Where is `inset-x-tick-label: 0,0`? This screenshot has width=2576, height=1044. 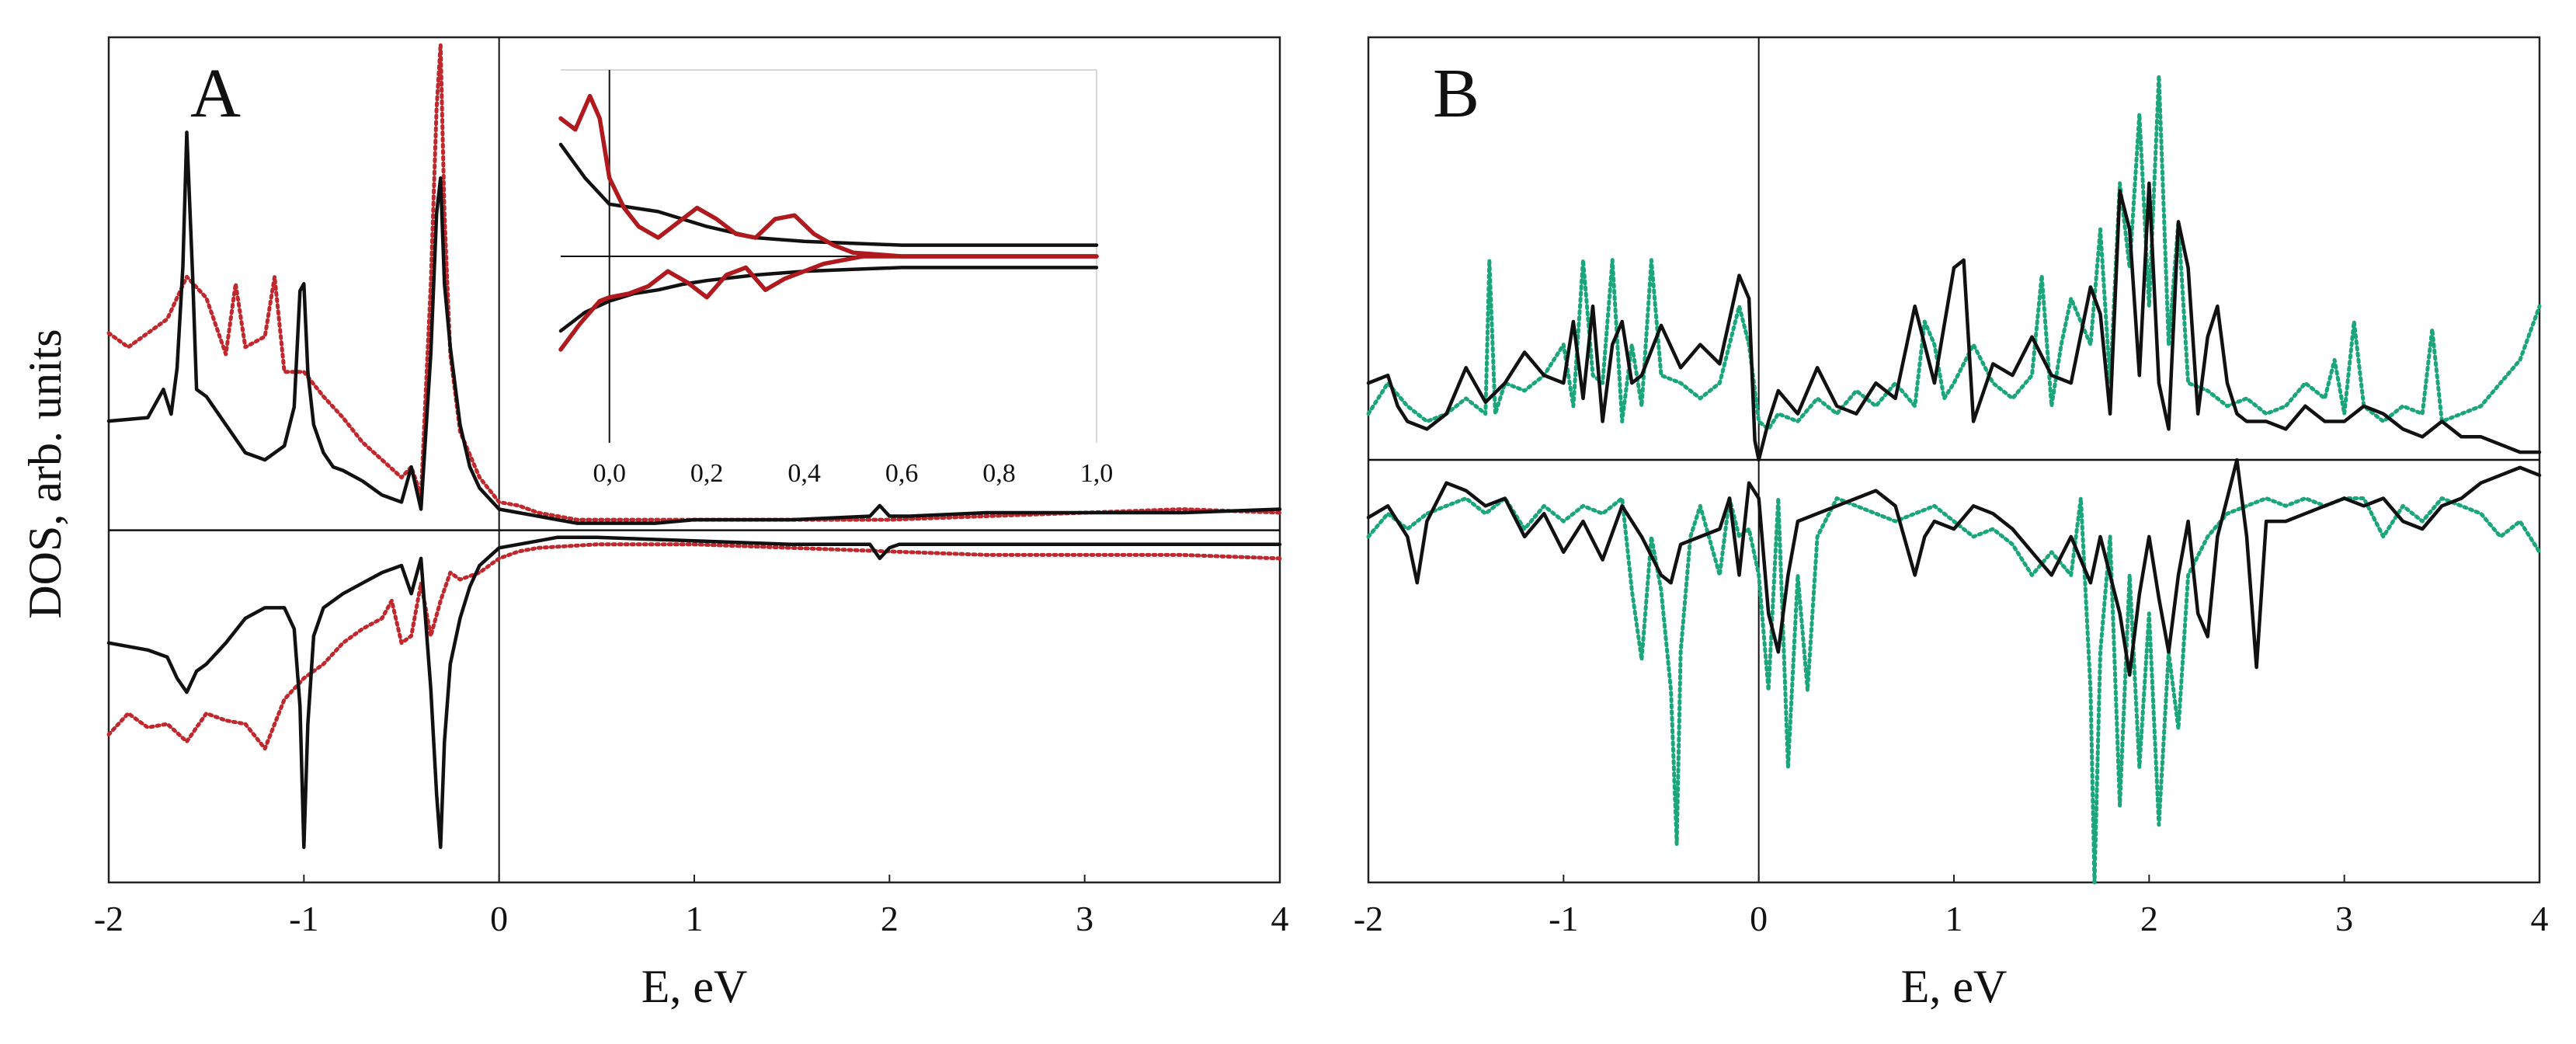 inset-x-tick-label: 0,0 is located at coordinates (609, 473).